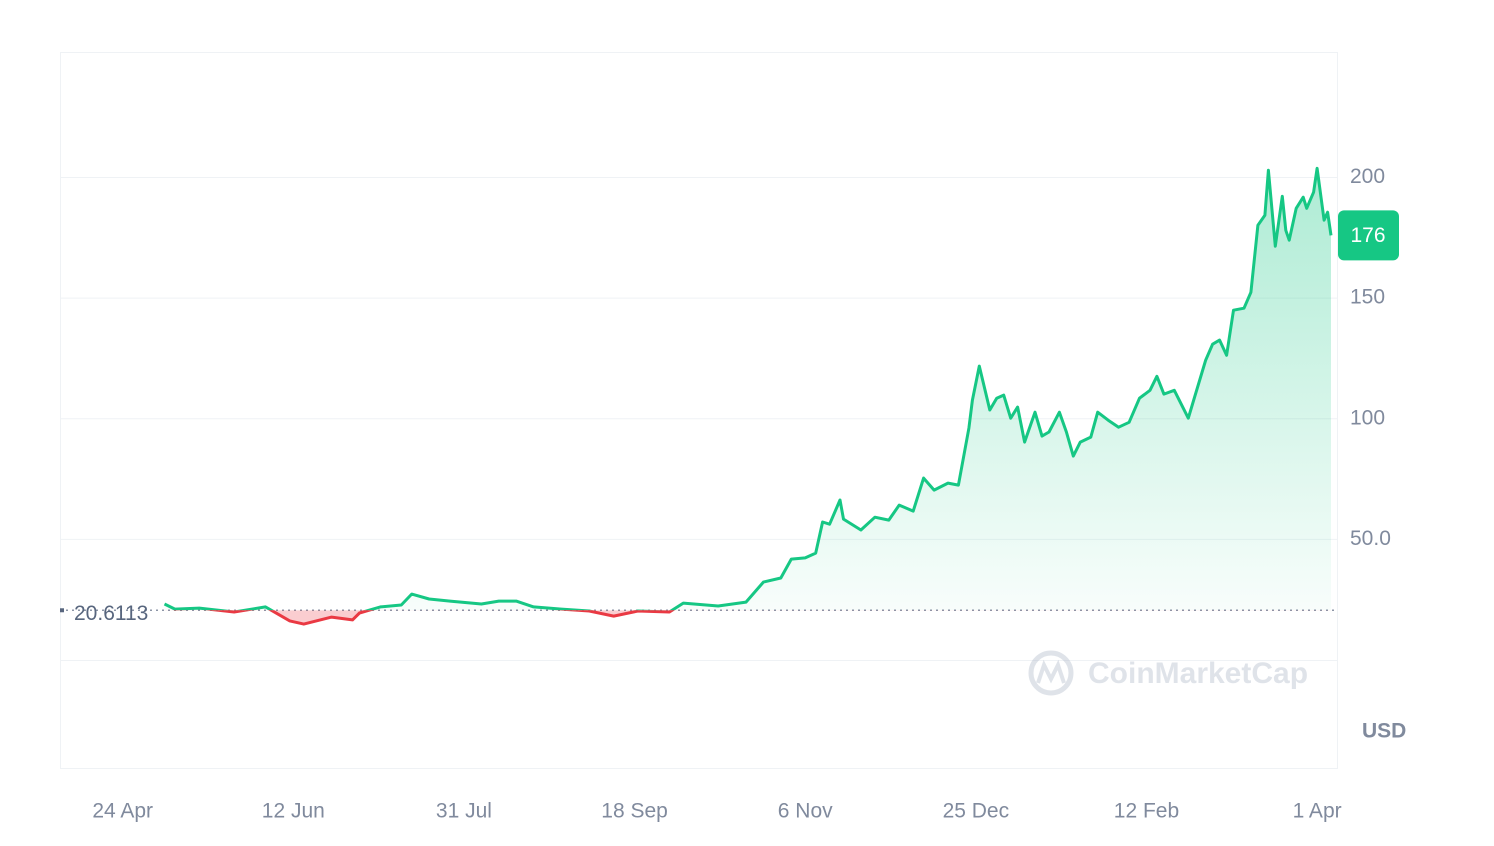  Describe the element at coordinates (1146, 811) in the screenshot. I see `x-tick-label: 12 Feb` at that location.